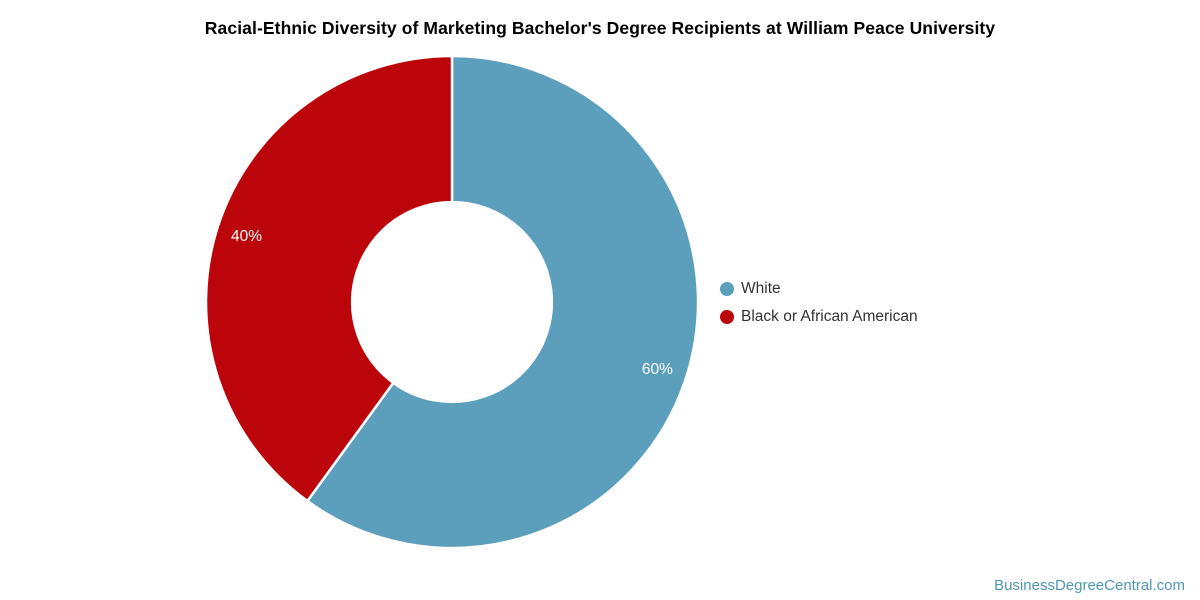 The image size is (1200, 600). Describe the element at coordinates (246, 236) in the screenshot. I see `slice-percent-label: 40%` at that location.